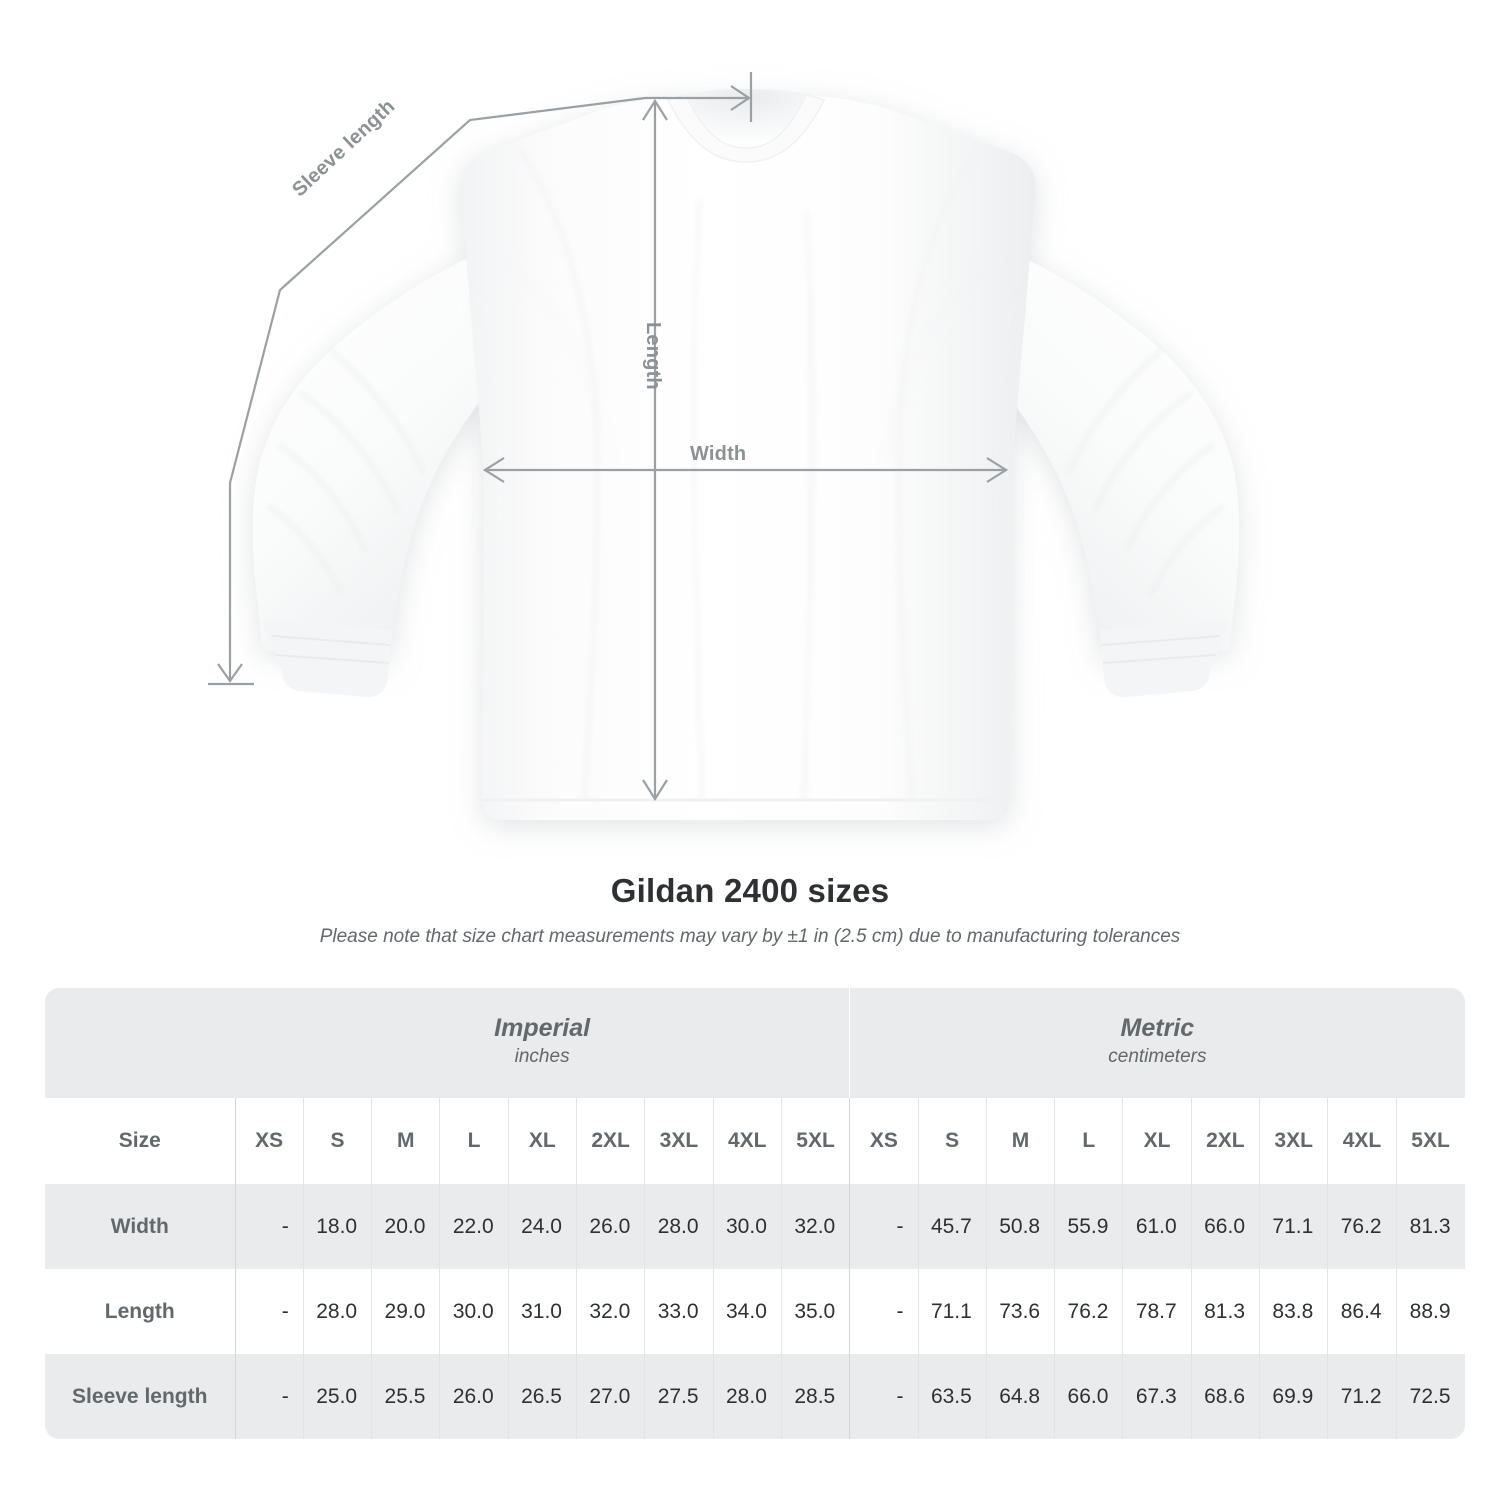 The height and width of the screenshot is (1500, 1500). I want to click on size-header-imperial-m: M, so click(405, 1141).